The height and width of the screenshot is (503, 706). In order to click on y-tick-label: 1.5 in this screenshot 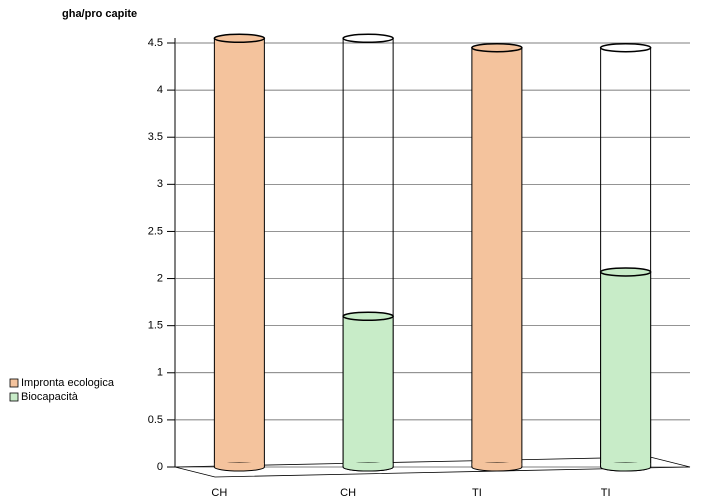, I will do `click(155, 326)`.